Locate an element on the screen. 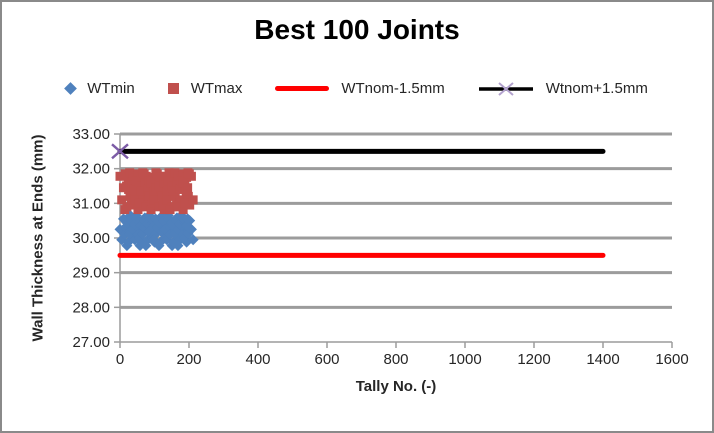 The width and height of the screenshot is (714, 433). legend-item-wtmin: WTmin is located at coordinates (99, 88).